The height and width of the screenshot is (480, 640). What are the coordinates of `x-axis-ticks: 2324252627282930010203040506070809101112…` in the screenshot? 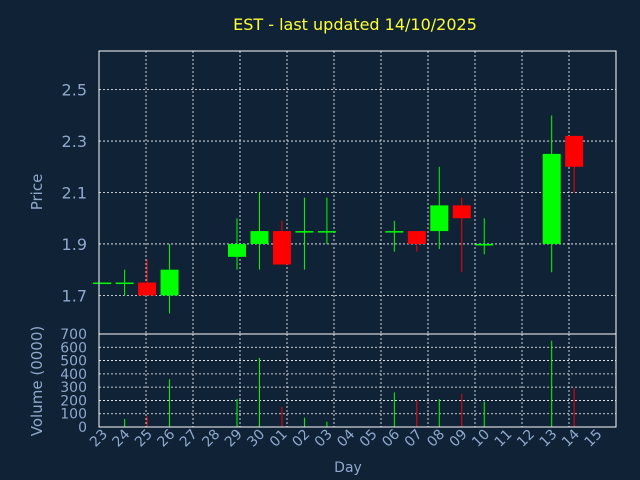 It's located at (346, 438).